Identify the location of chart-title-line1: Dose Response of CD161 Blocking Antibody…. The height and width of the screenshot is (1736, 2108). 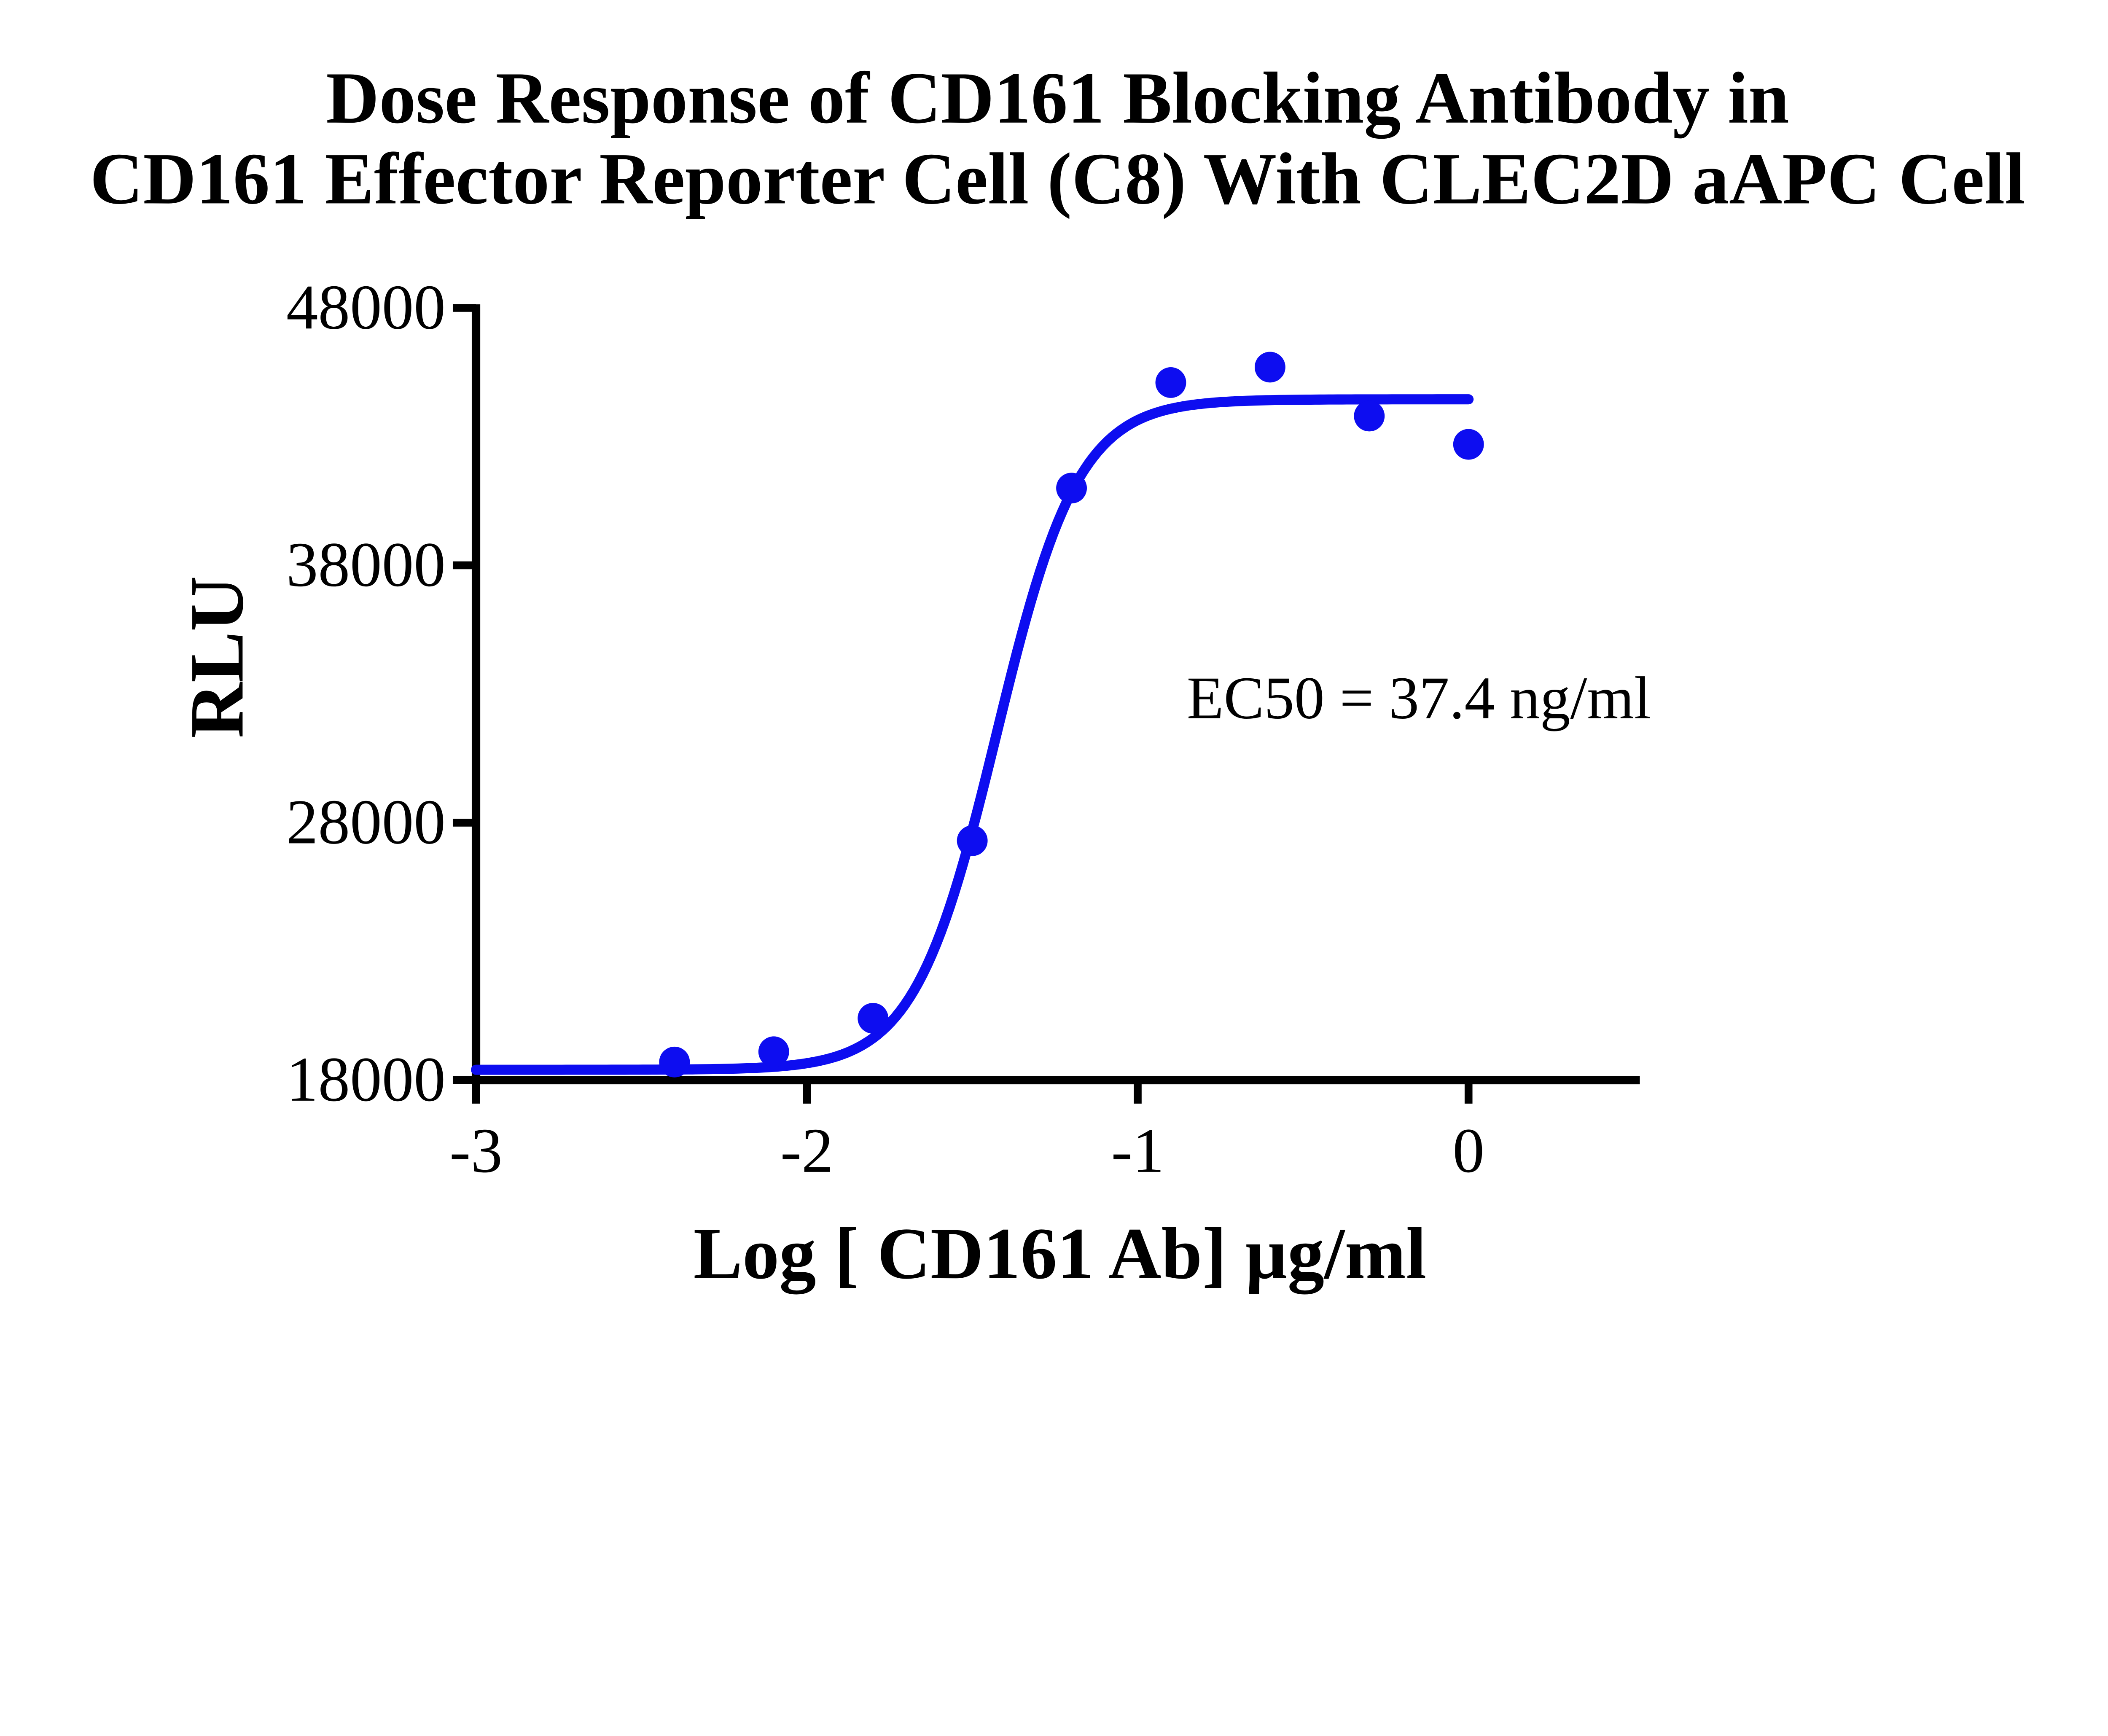
(1057, 98).